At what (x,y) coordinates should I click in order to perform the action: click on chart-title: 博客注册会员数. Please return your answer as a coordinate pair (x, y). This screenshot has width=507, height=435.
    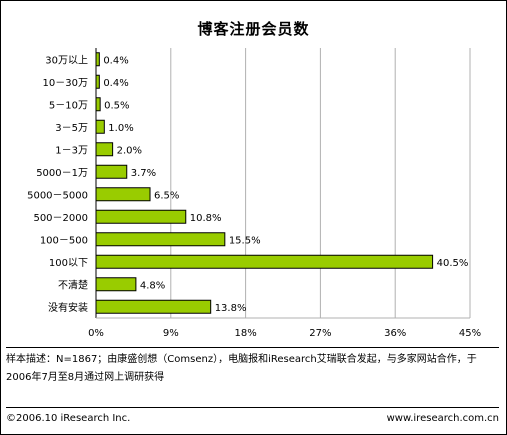
    Looking at the image, I should click on (253, 29).